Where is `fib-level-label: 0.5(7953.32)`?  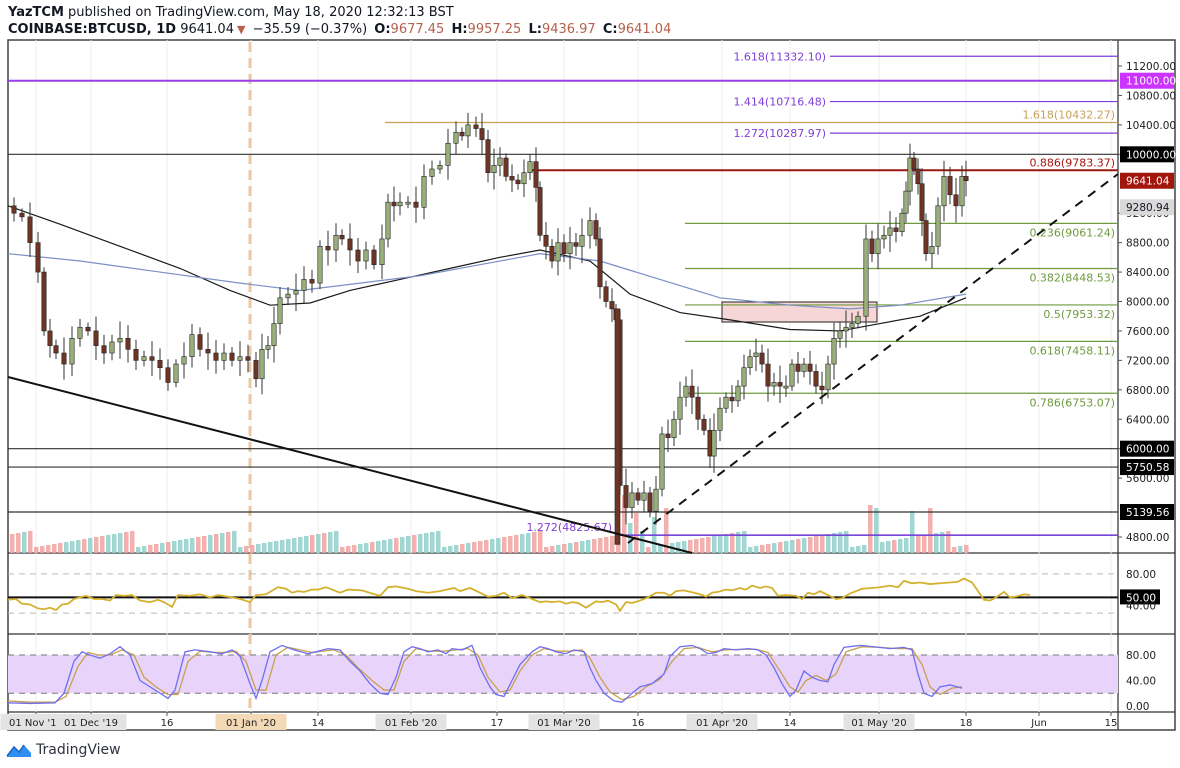
fib-level-label: 0.5(7953.32) is located at coordinates (1079, 314).